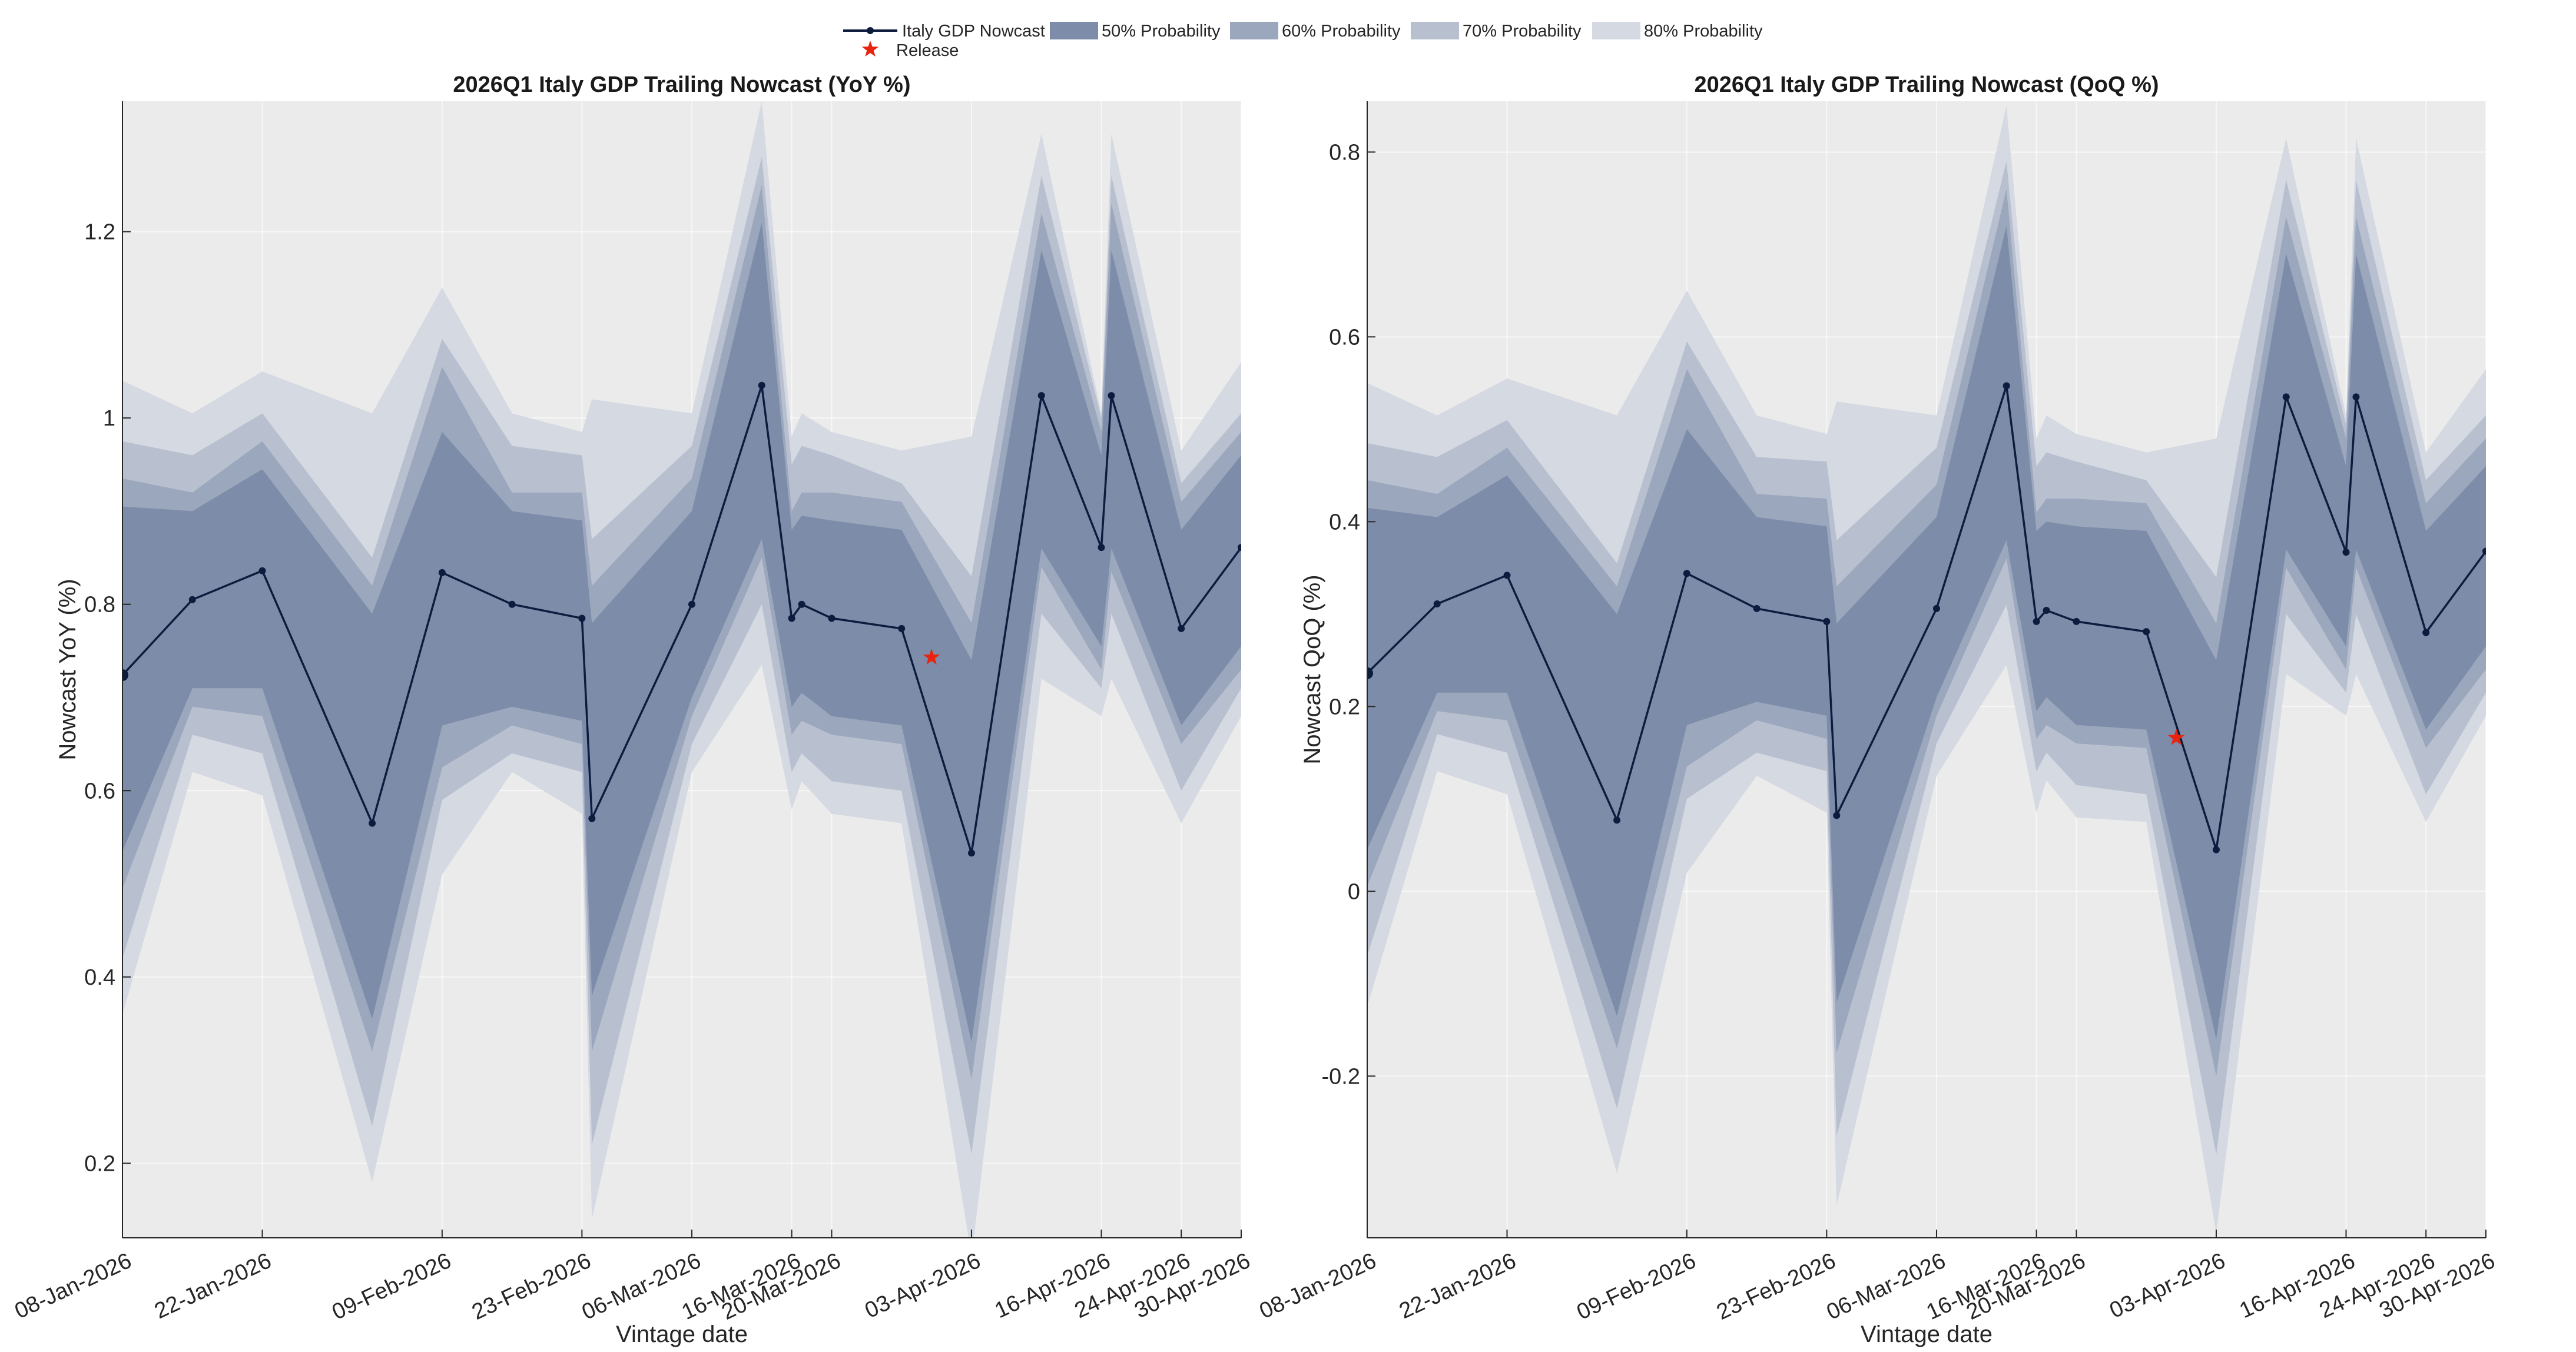  What do you see at coordinates (973, 32) in the screenshot?
I see `legend-label: Italy GDP Nowcast` at bounding box center [973, 32].